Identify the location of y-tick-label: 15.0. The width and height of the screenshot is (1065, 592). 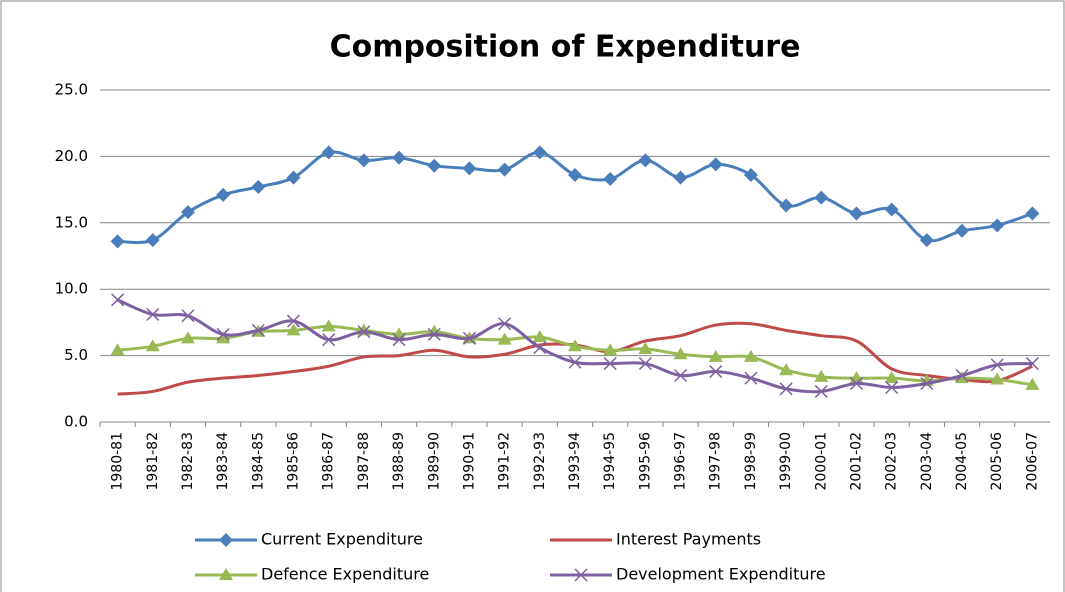
(71, 222).